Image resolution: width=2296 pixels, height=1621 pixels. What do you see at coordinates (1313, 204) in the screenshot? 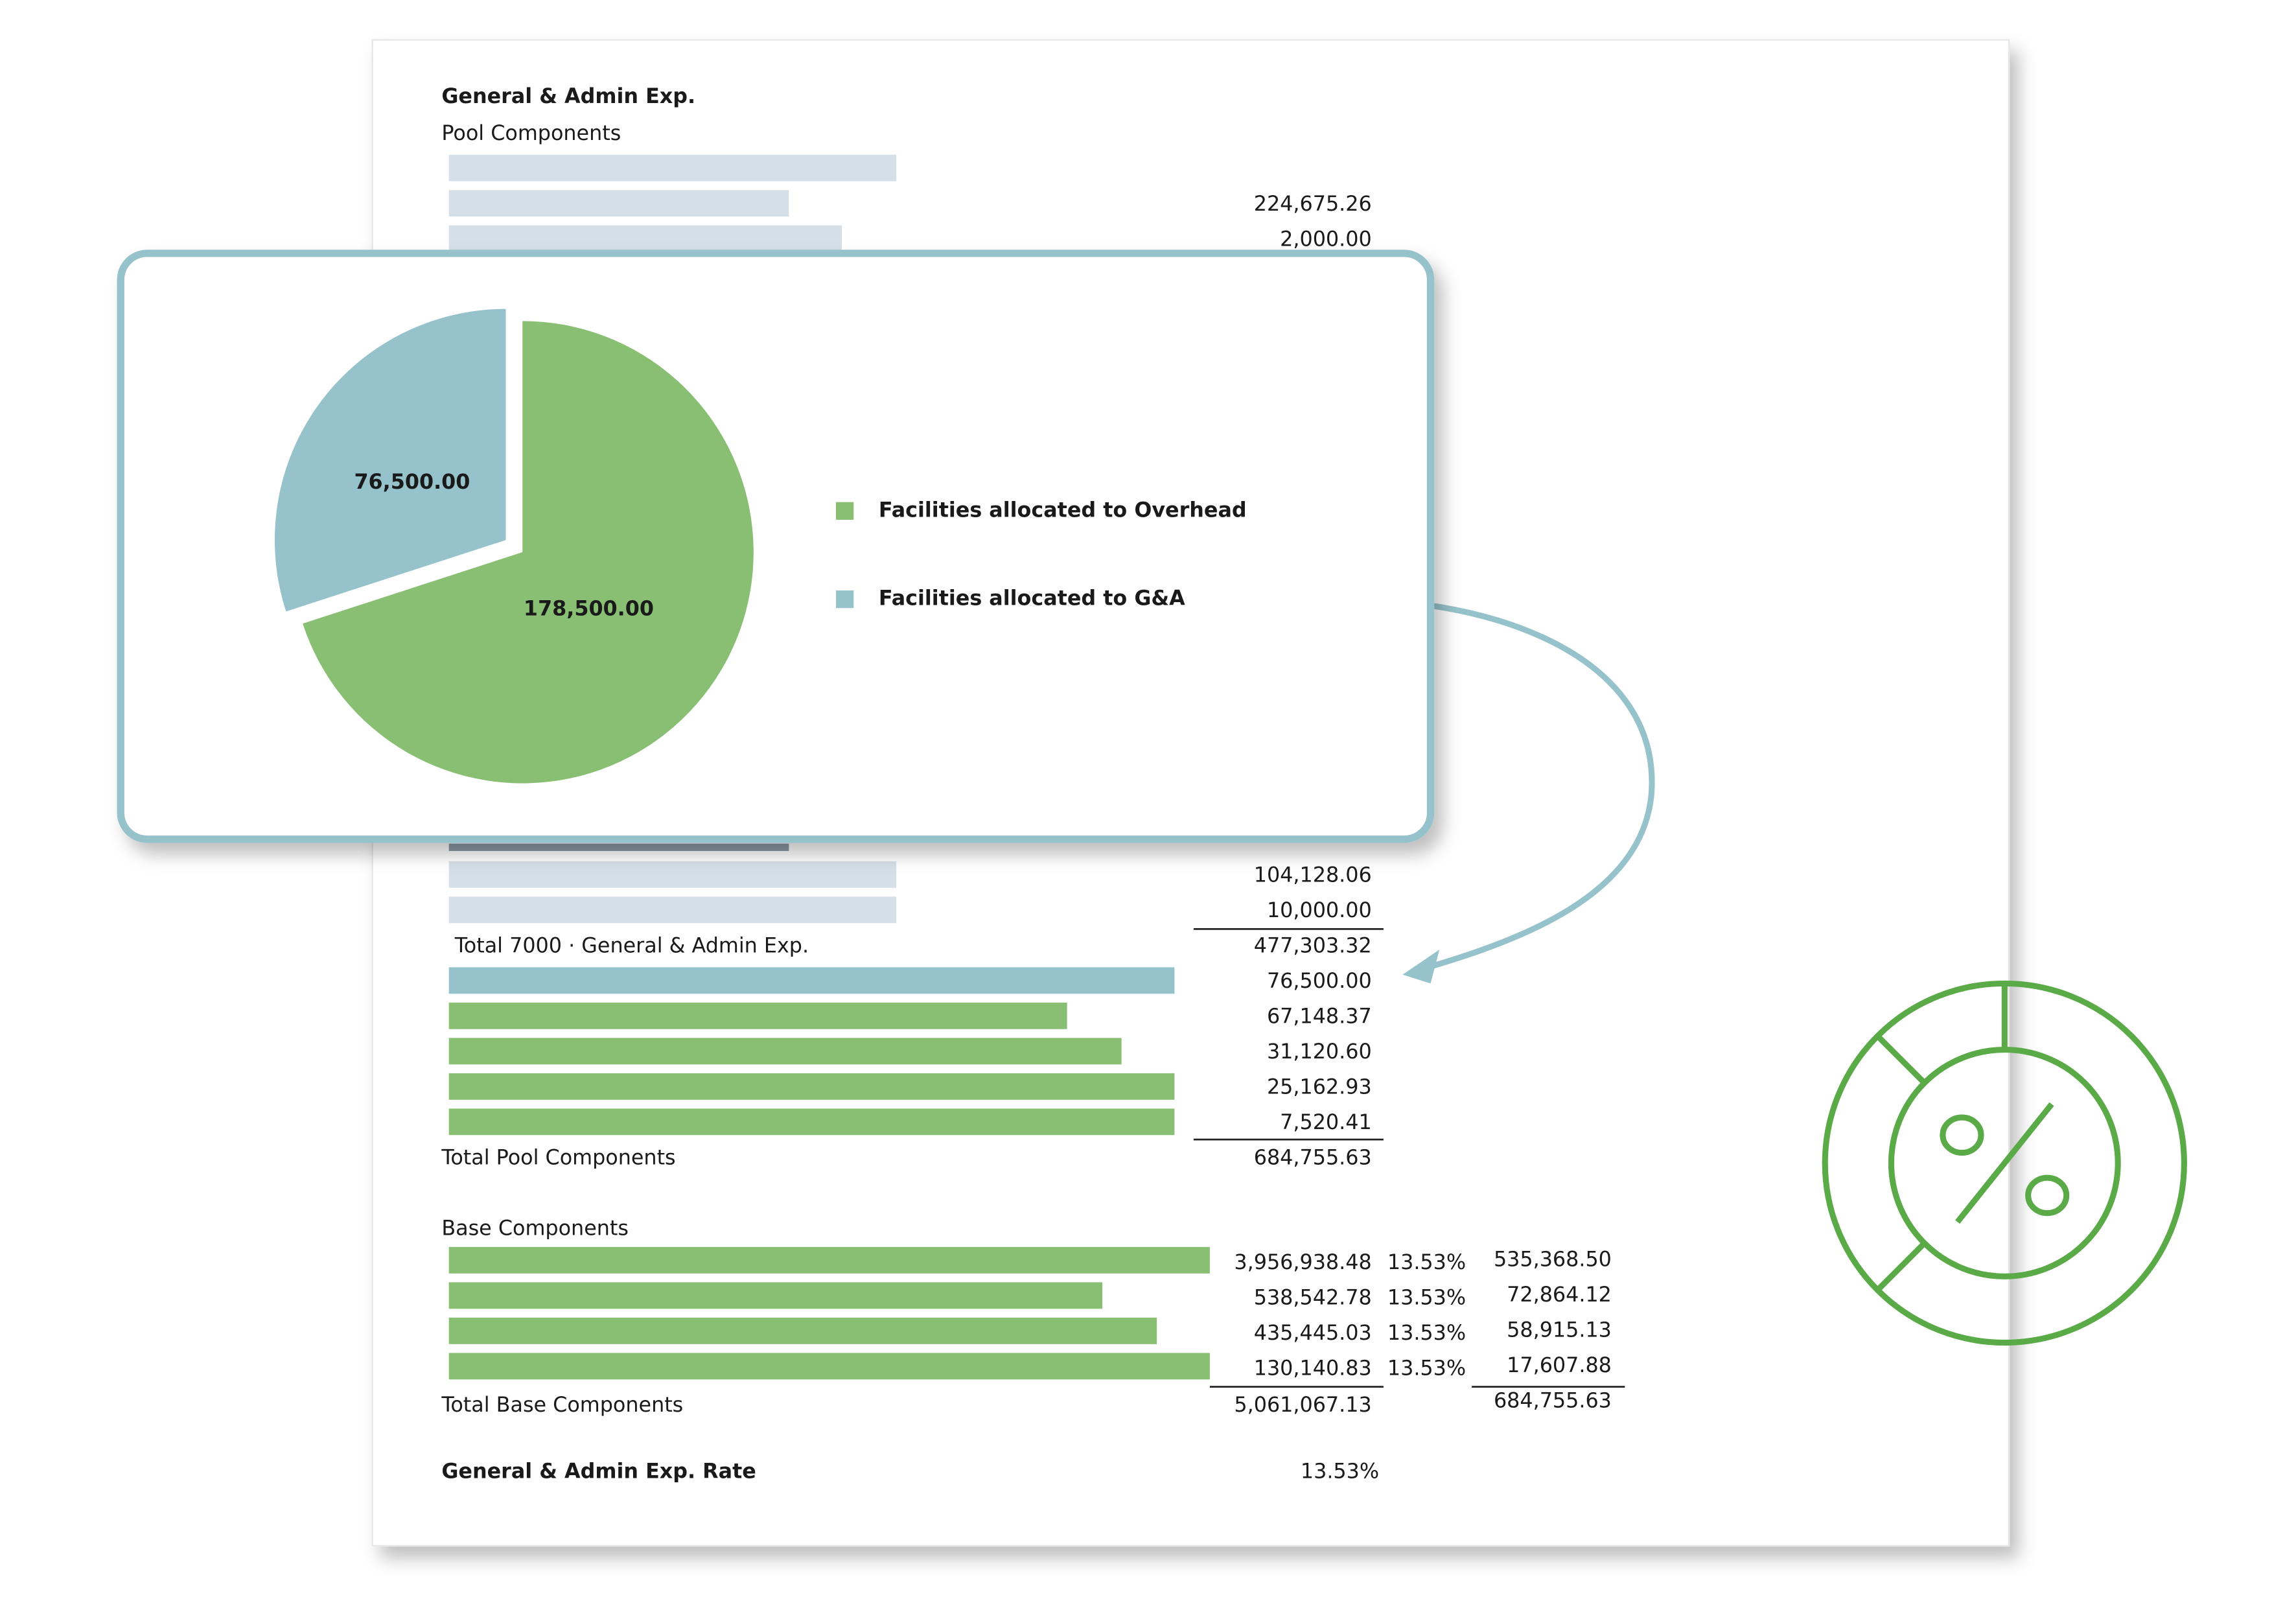
I see `amount: 224,675.26` at bounding box center [1313, 204].